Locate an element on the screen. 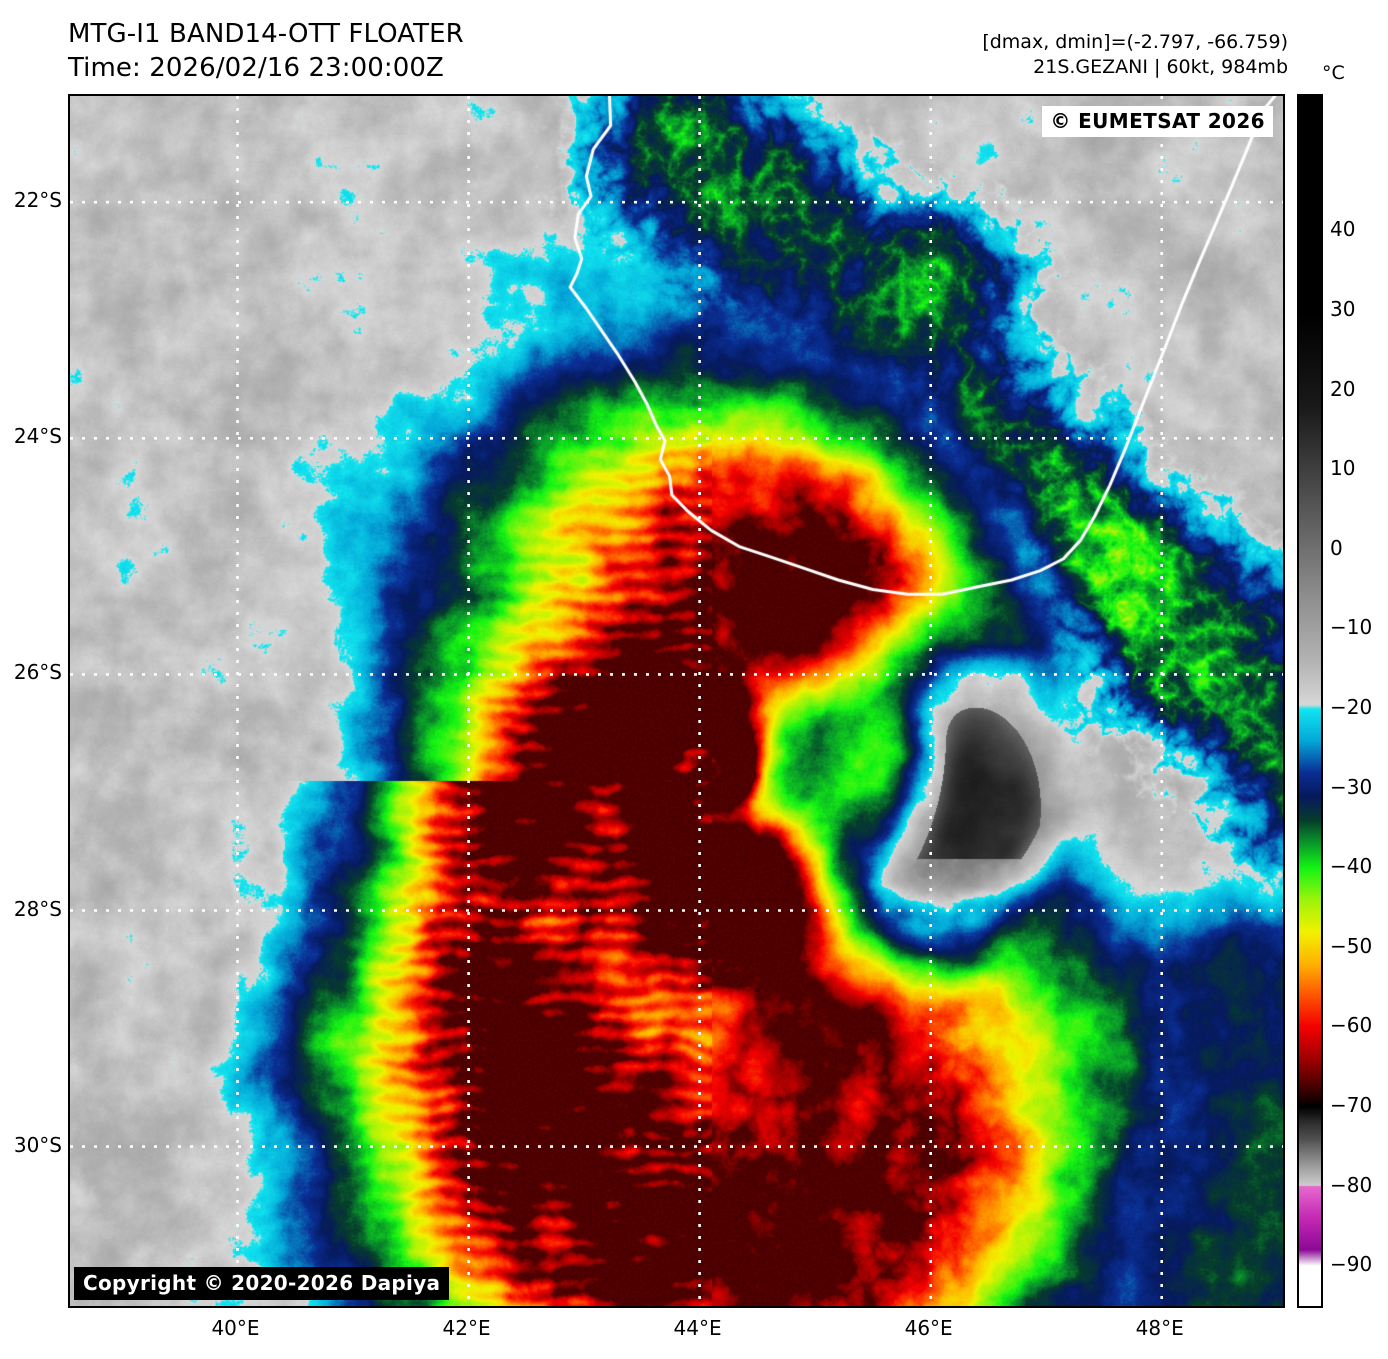 The image size is (1388, 1359). colorbar-tick-label: 20 is located at coordinates (1343, 388).